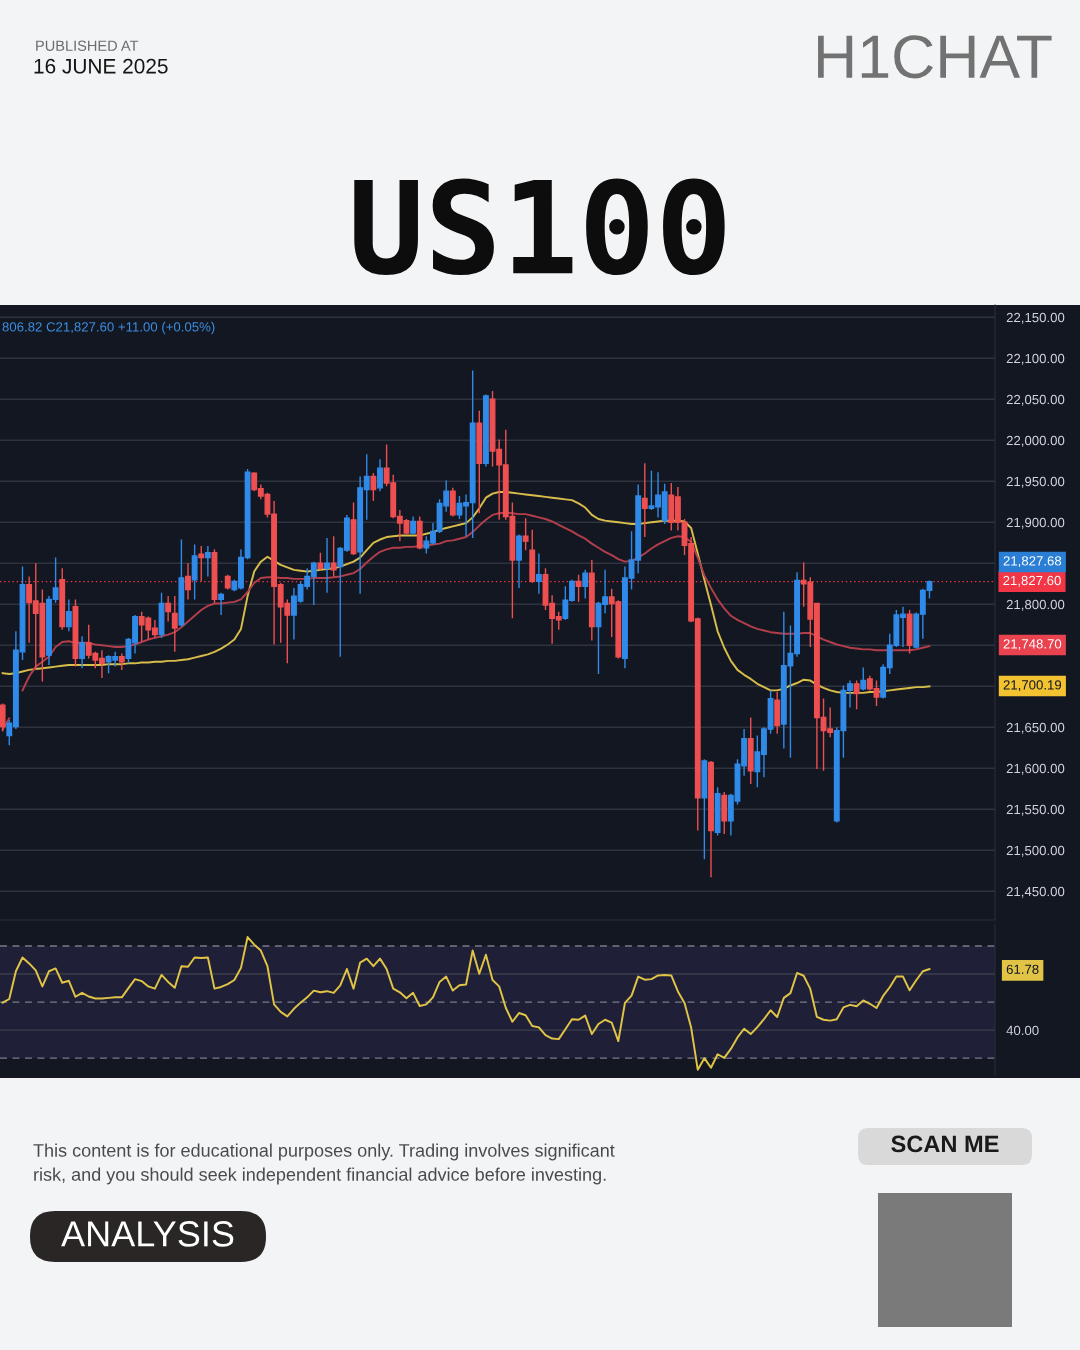 The image size is (1080, 1350). Describe the element at coordinates (1035, 605) in the screenshot. I see `y-tick-label: 21,800.00` at that location.